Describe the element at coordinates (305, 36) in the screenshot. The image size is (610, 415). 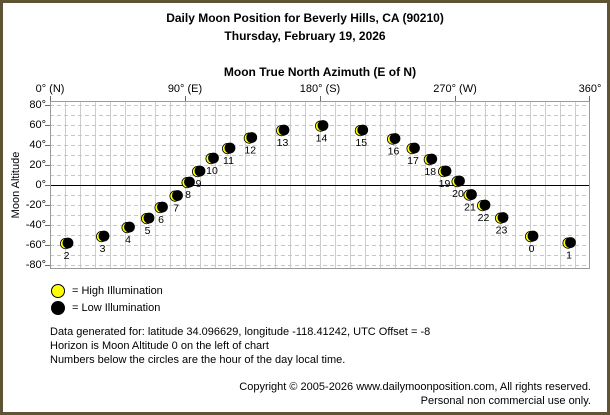
I see `page-subtitle-date: Thursday, February 19, 2026` at that location.